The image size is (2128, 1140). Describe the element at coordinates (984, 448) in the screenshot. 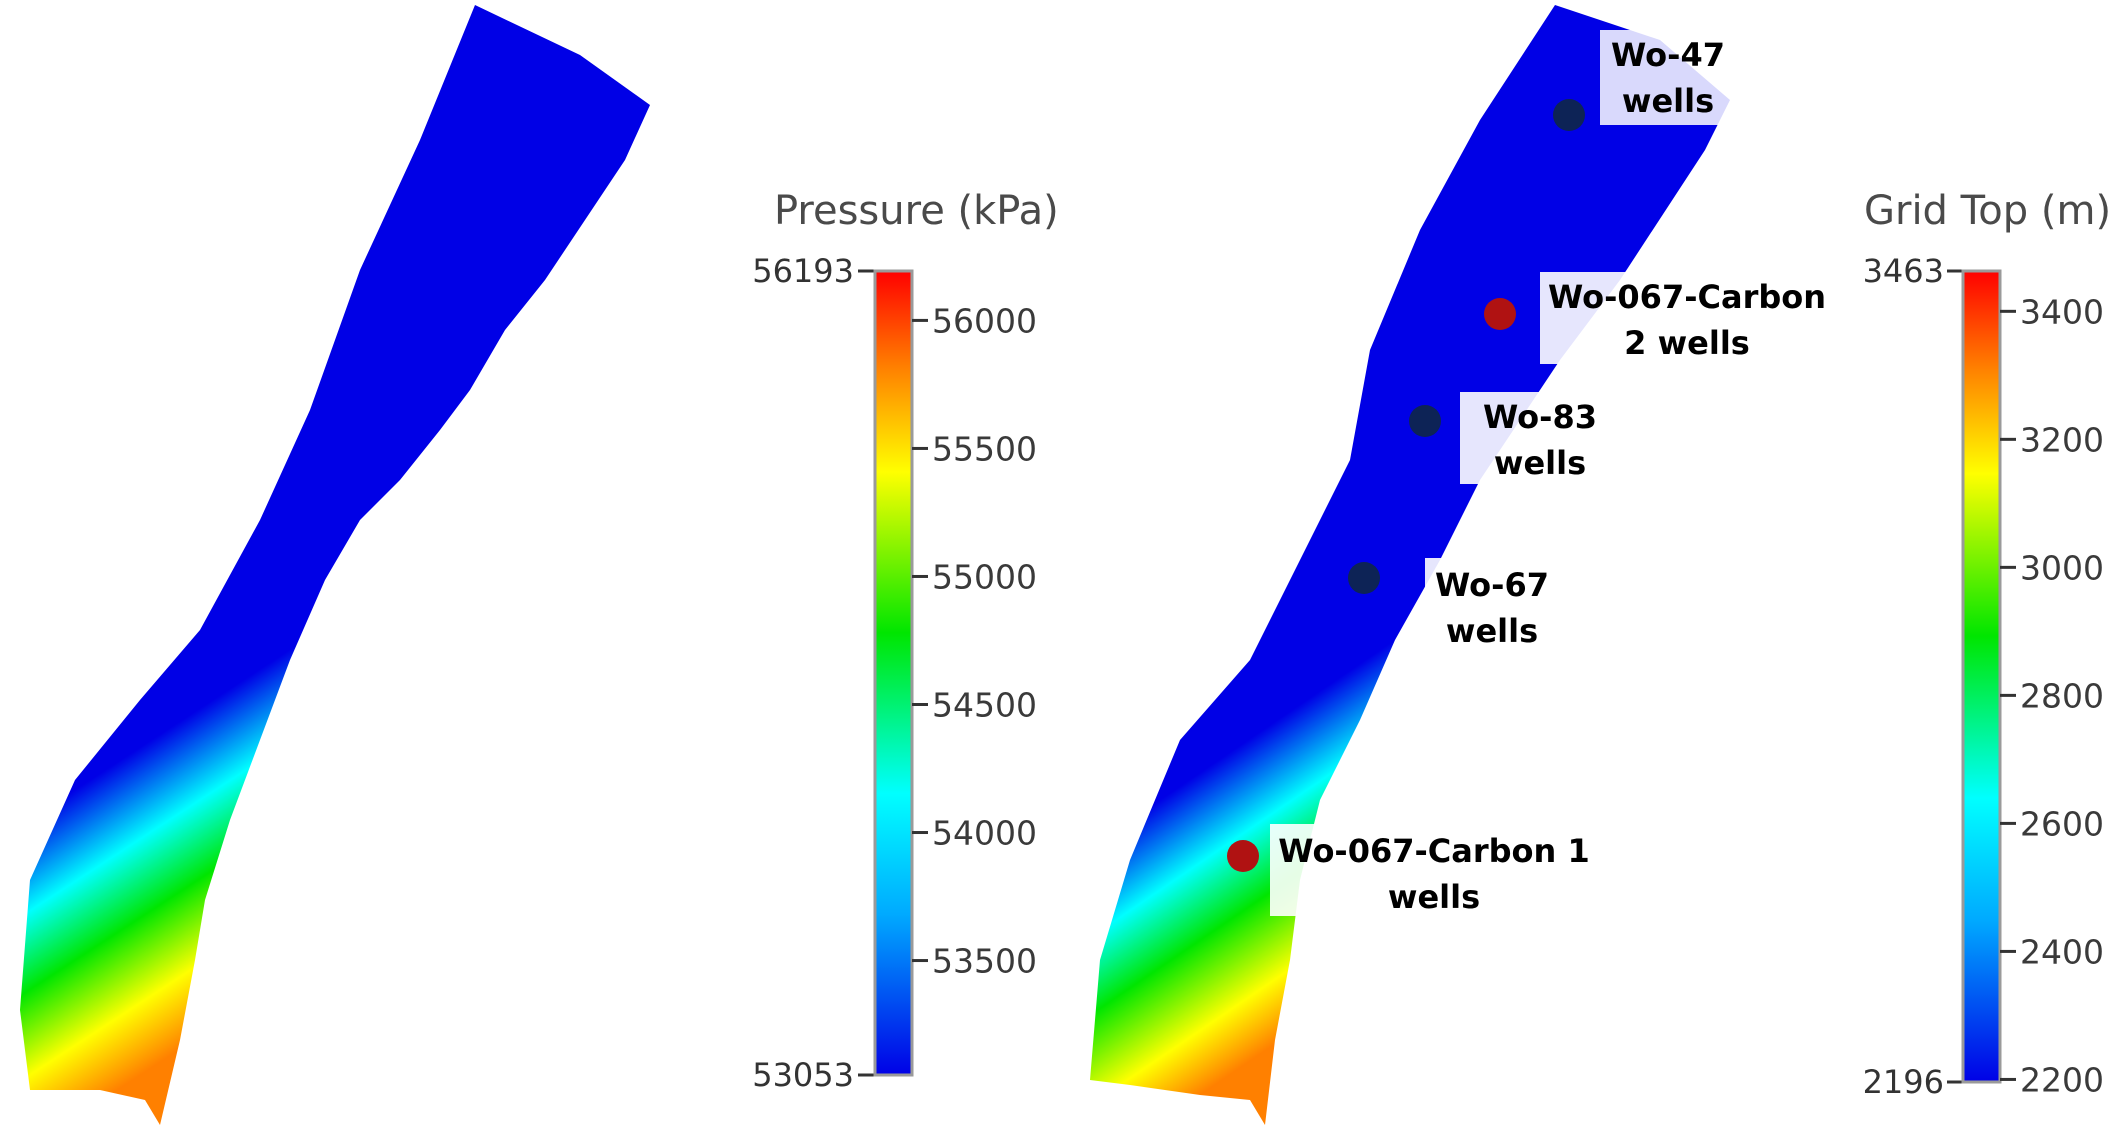

I see `pressure-colorbar-tick-label: 55500` at that location.